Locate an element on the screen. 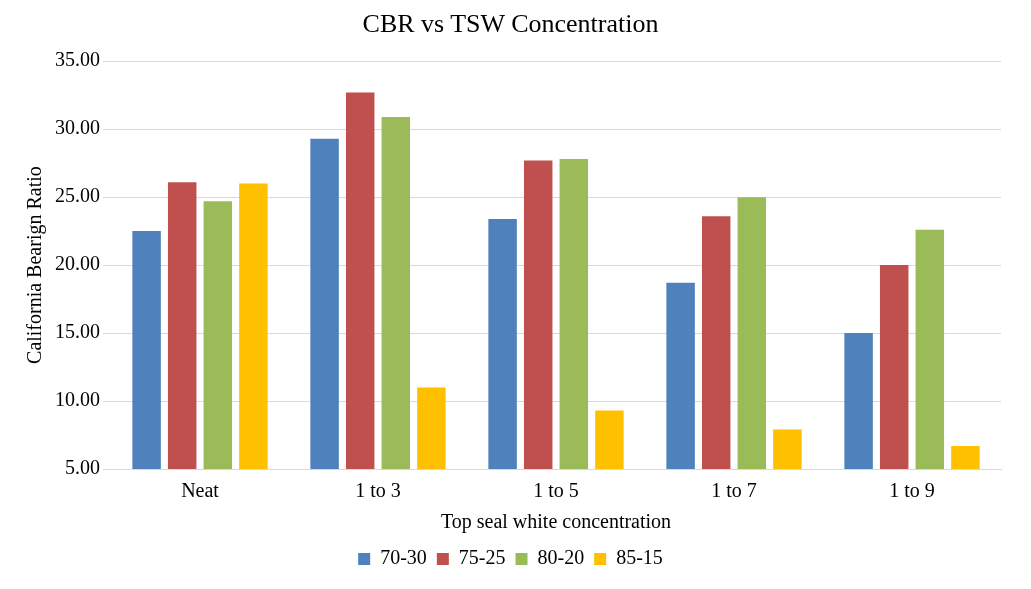 This screenshot has width=1031, height=589. x-tick-label: 1 to 3 is located at coordinates (378, 490).